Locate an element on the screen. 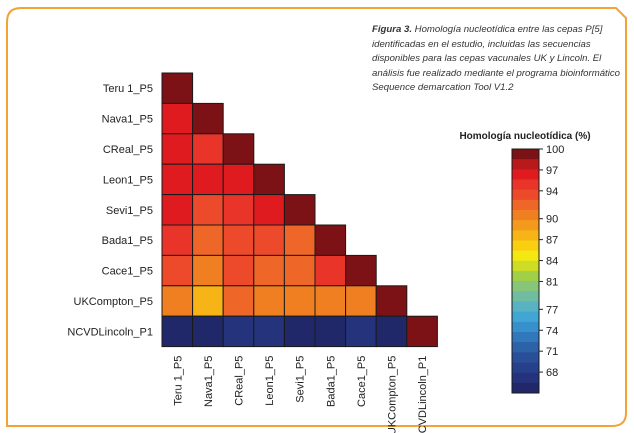 Image resolution: width=634 pixels, height=433 pixels. colorbar-tick-label: 94 is located at coordinates (552, 192).